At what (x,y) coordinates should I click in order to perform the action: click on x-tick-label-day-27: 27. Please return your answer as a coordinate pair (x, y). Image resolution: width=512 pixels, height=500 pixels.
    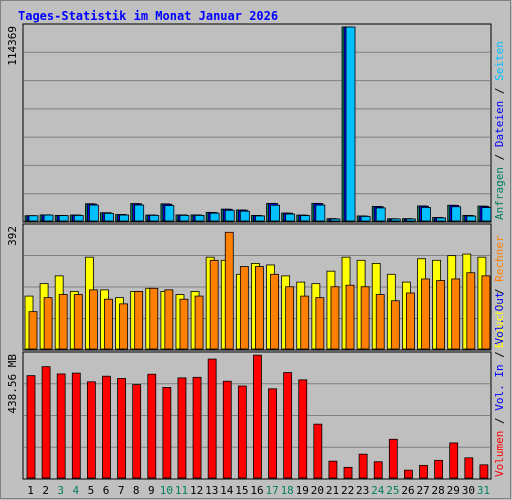
    Looking at the image, I should click on (422, 490).